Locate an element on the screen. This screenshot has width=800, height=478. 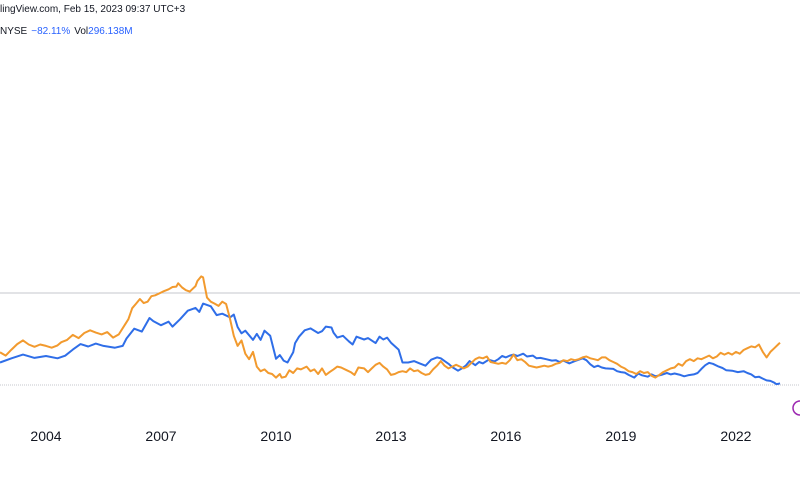
symbol-label: NYSE is located at coordinates (14, 31).